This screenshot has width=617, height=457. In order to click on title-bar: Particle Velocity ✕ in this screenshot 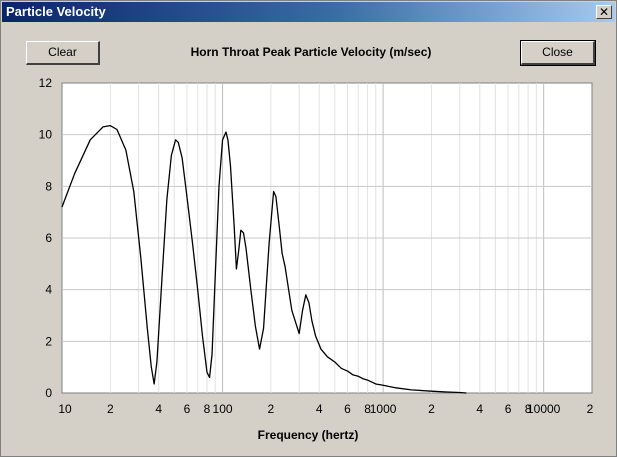, I will do `click(308, 12)`.